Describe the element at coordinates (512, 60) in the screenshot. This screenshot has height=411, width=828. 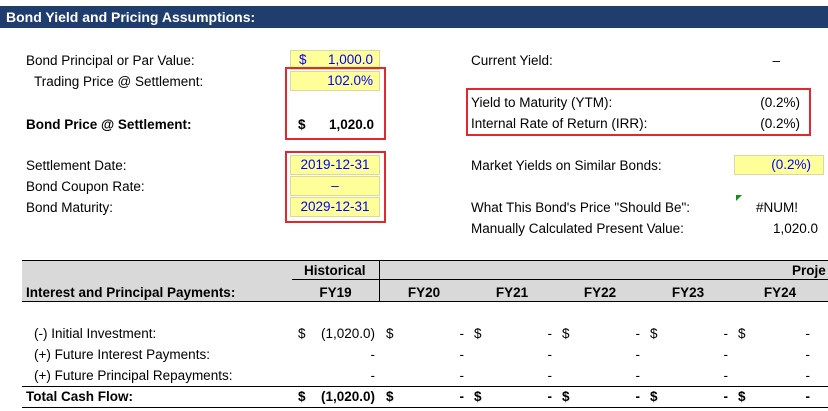
I see `current-yield-label: Current Yield:` at that location.